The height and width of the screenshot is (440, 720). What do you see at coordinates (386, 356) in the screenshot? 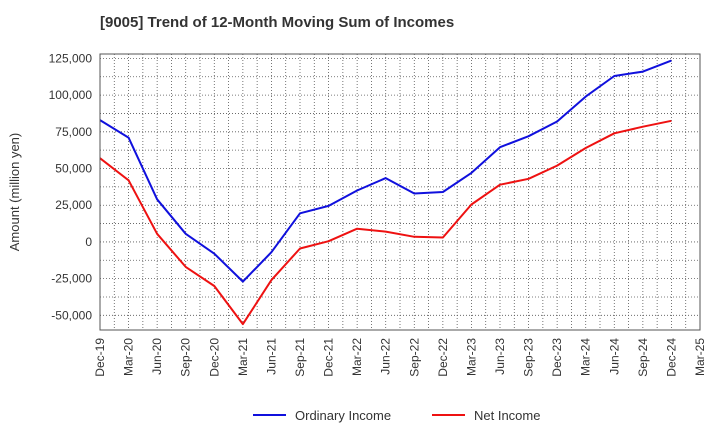
I see `x-tick-label: Jun-22` at bounding box center [386, 356].